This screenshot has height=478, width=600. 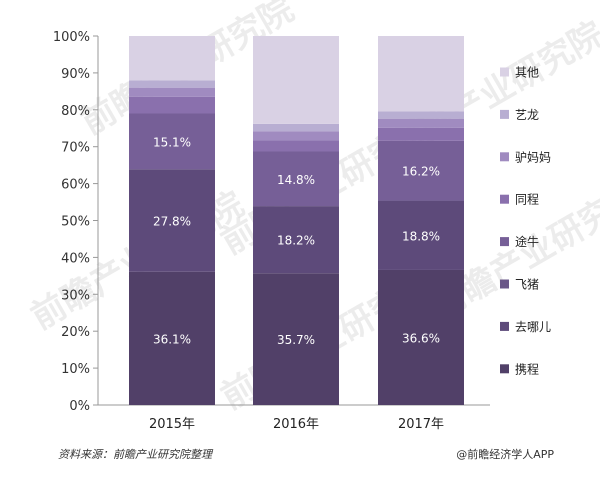 What do you see at coordinates (172, 339) in the screenshot?
I see `data-label: 36.1%` at bounding box center [172, 339].